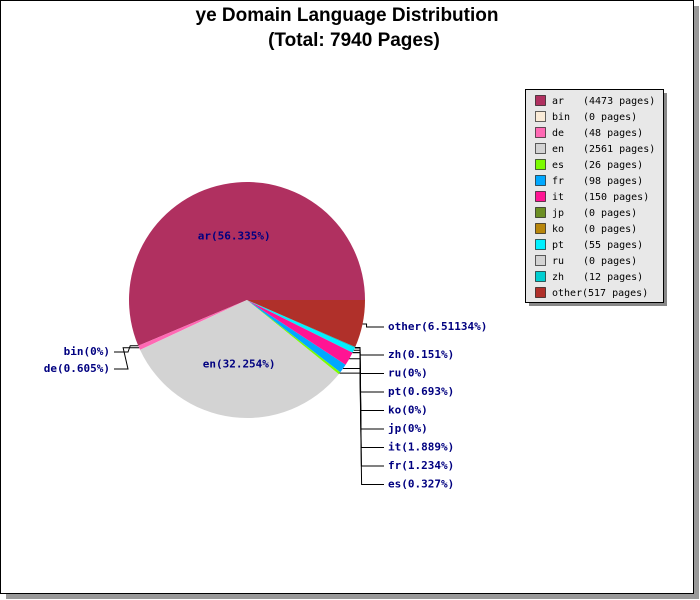 Image resolution: width=700 pixels, height=600 pixels. Describe the element at coordinates (558, 277) in the screenshot. I see `legend-label: zh` at that location.